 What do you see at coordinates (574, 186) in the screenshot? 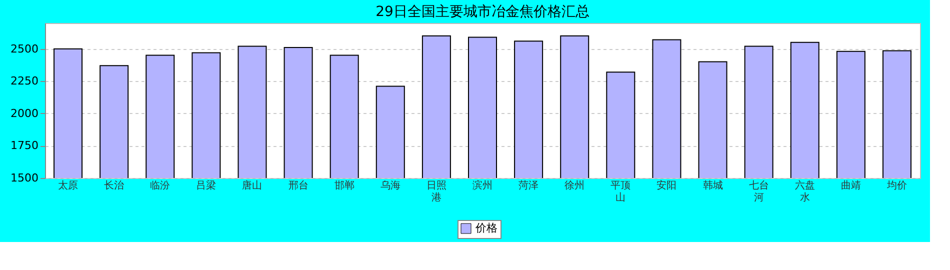
I see `x-tick-label: 徐州` at bounding box center [574, 186].